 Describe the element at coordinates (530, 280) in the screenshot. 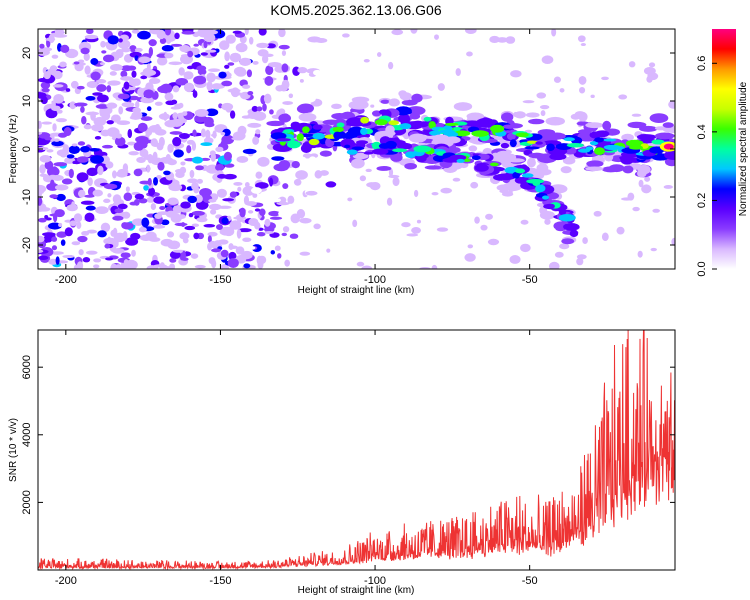

I see `spectrogram-x-tick-label: -50` at that location.